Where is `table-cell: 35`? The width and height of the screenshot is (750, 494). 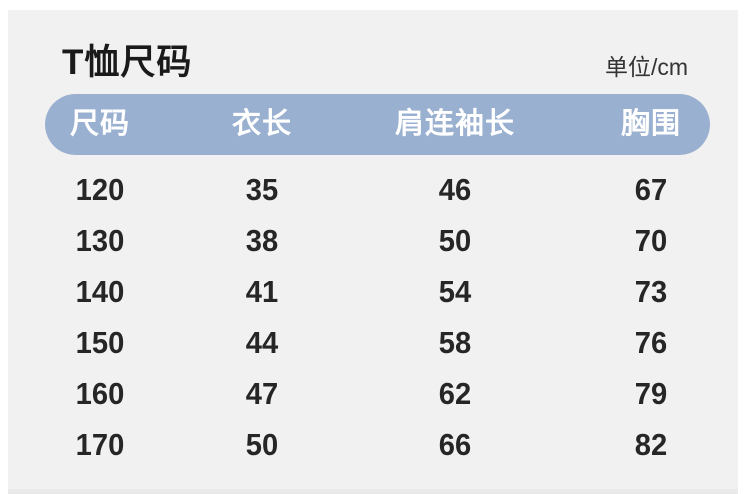
table-cell: 35 is located at coordinates (262, 189).